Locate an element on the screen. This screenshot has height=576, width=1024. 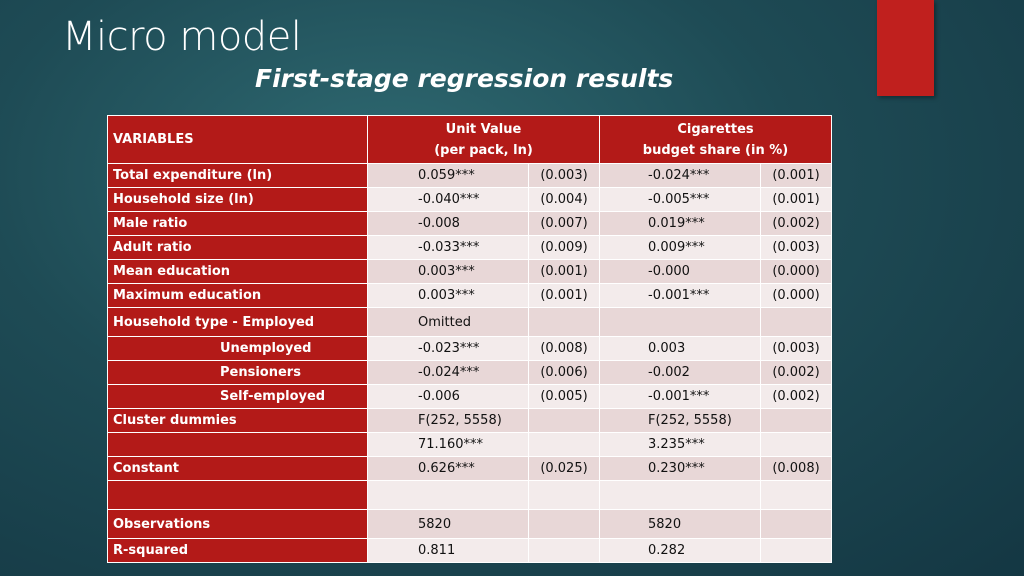
table-row: R-squared 0.811 0.282 is located at coordinates (469, 550).